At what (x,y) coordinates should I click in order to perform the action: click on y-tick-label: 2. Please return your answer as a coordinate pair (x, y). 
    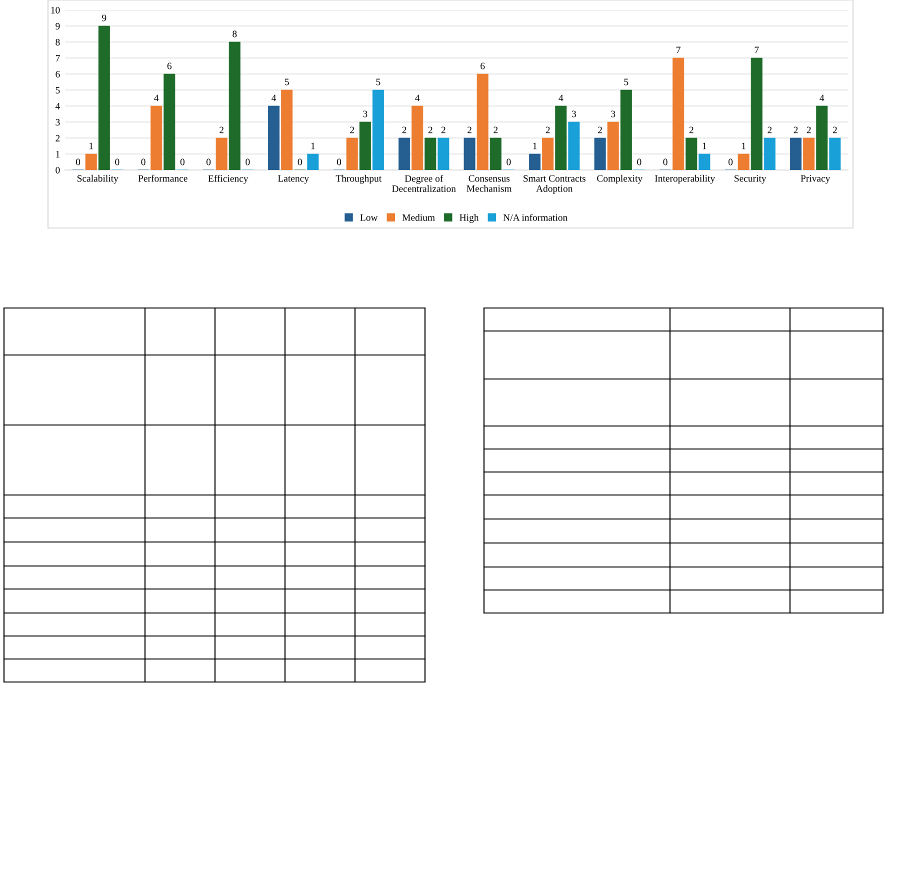
    Looking at the image, I should click on (58, 138).